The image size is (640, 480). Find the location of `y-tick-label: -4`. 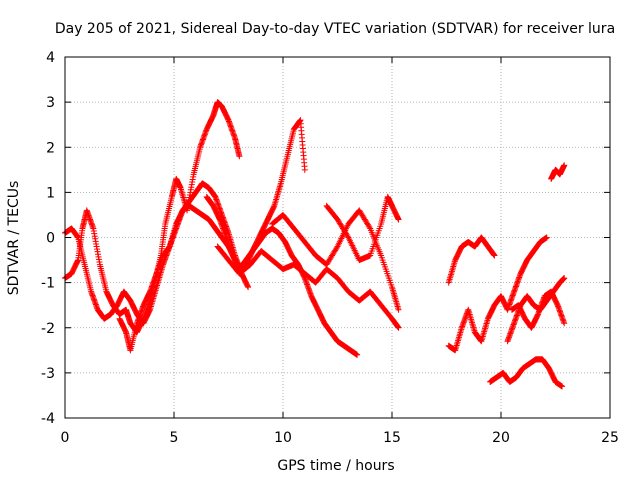

y-tick-label: -4 is located at coordinates (48, 419).